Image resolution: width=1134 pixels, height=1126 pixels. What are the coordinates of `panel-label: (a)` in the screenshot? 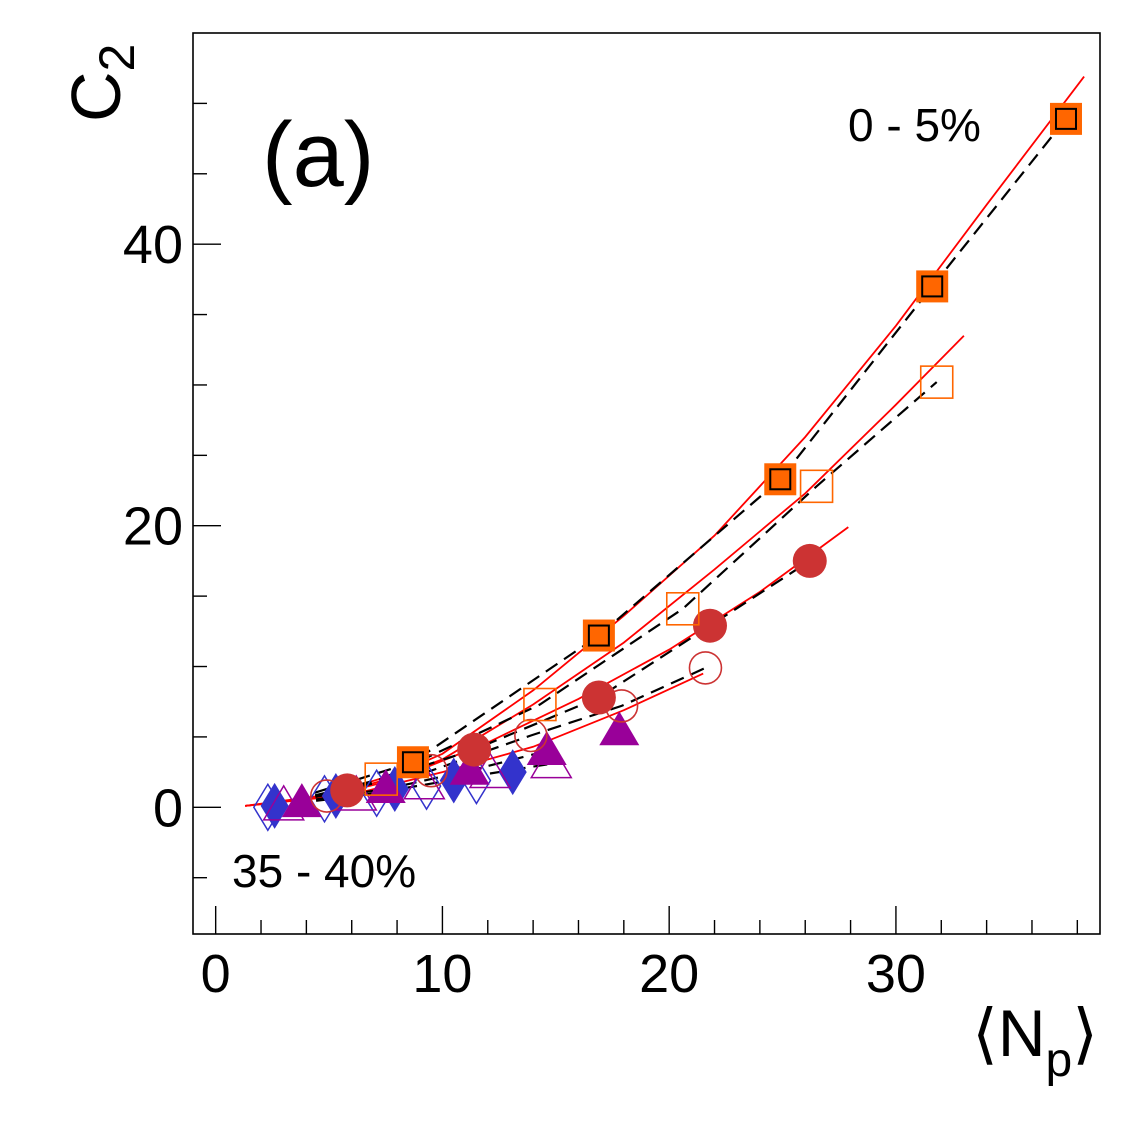 It's located at (318, 155).